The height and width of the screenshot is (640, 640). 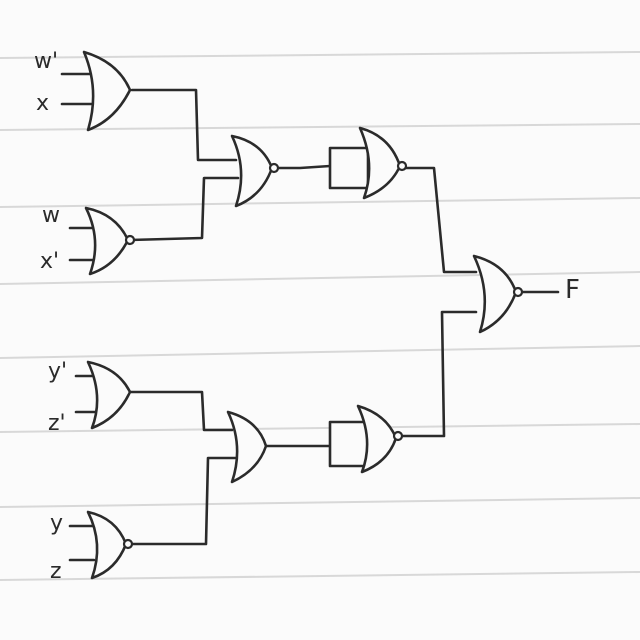 I want to click on label-x-prime: x', so click(x=49, y=261).